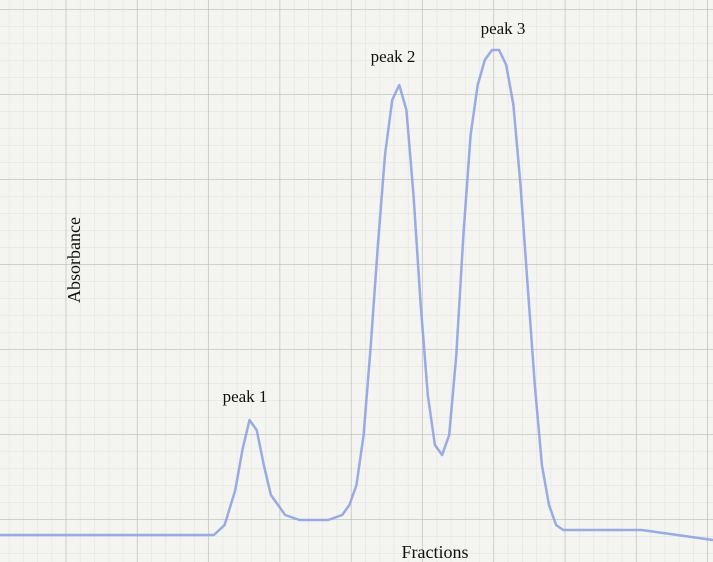 The height and width of the screenshot is (562, 713). I want to click on annotation: peak 1, so click(245, 396).